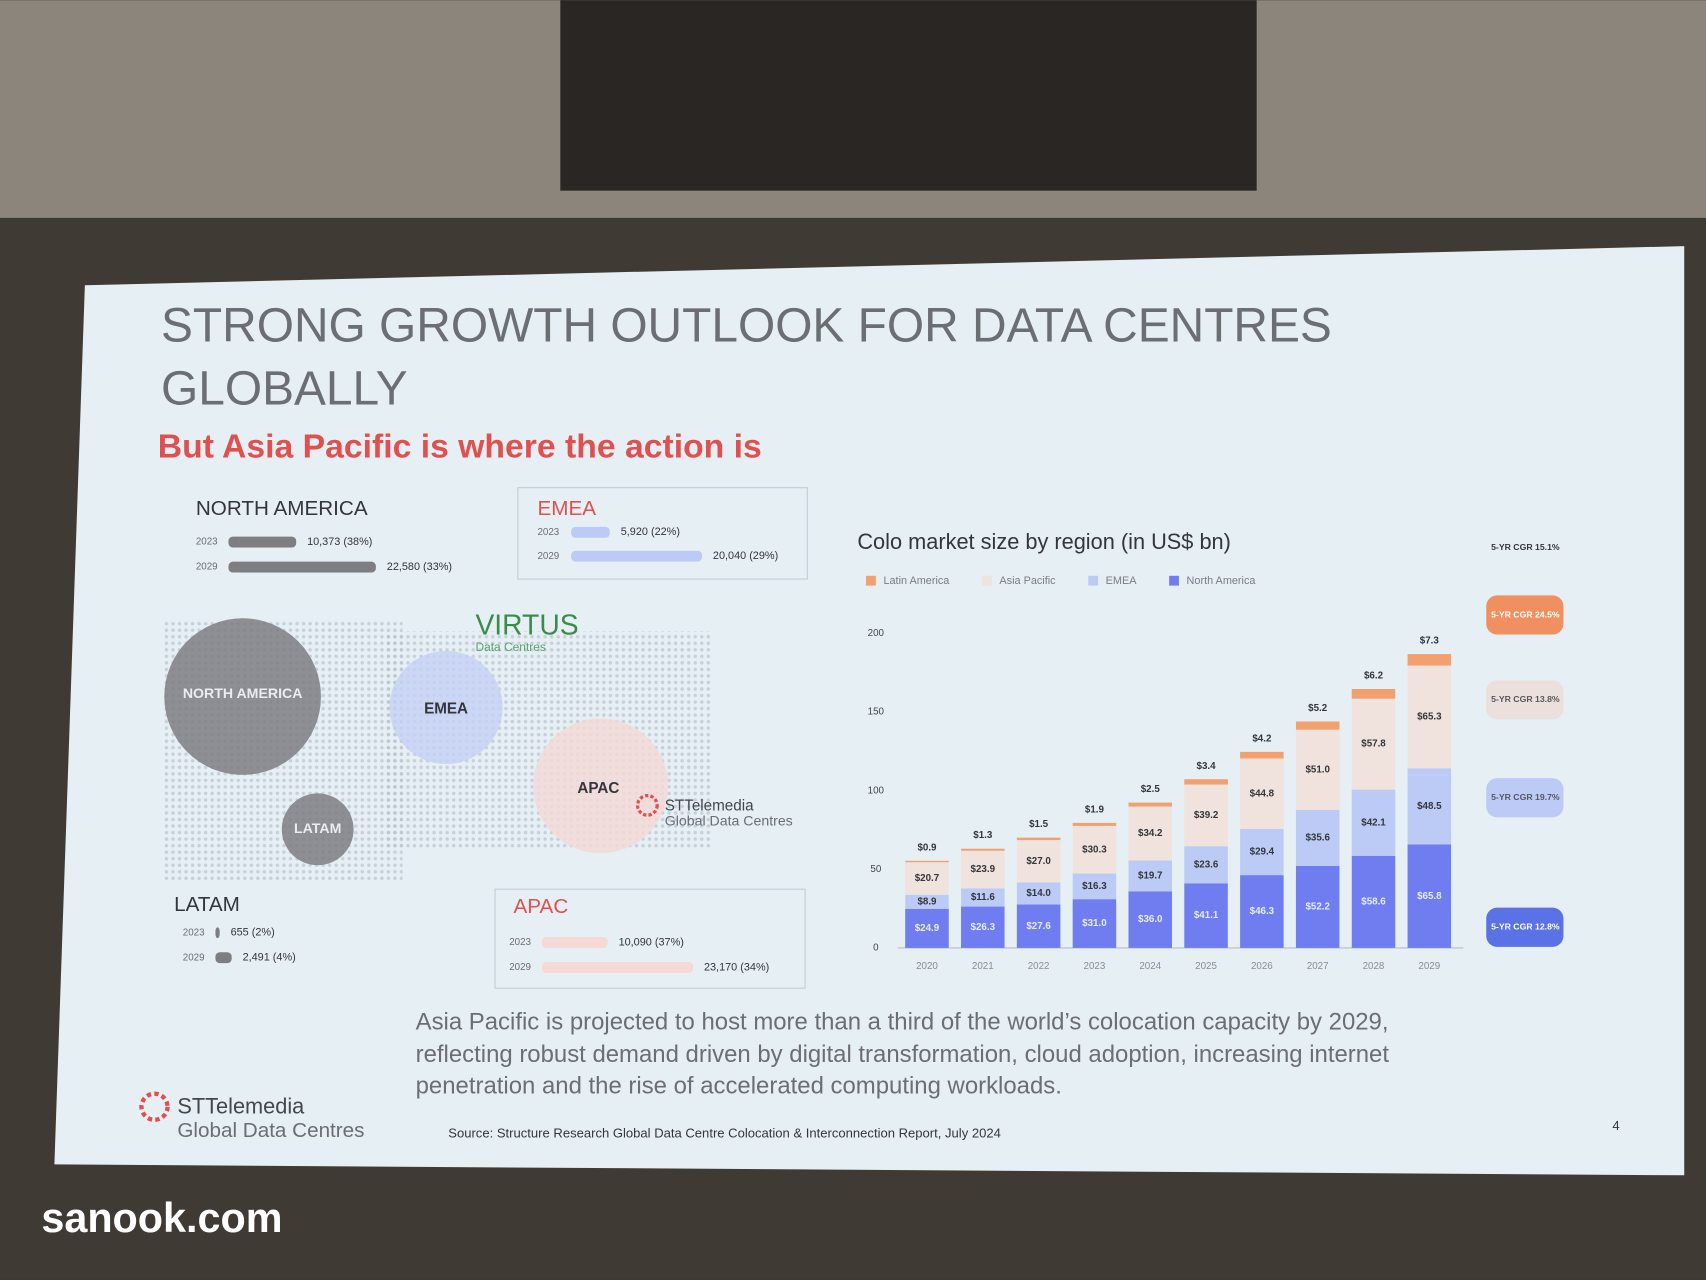  I want to click on x-tick-label: 2029, so click(1429, 966).